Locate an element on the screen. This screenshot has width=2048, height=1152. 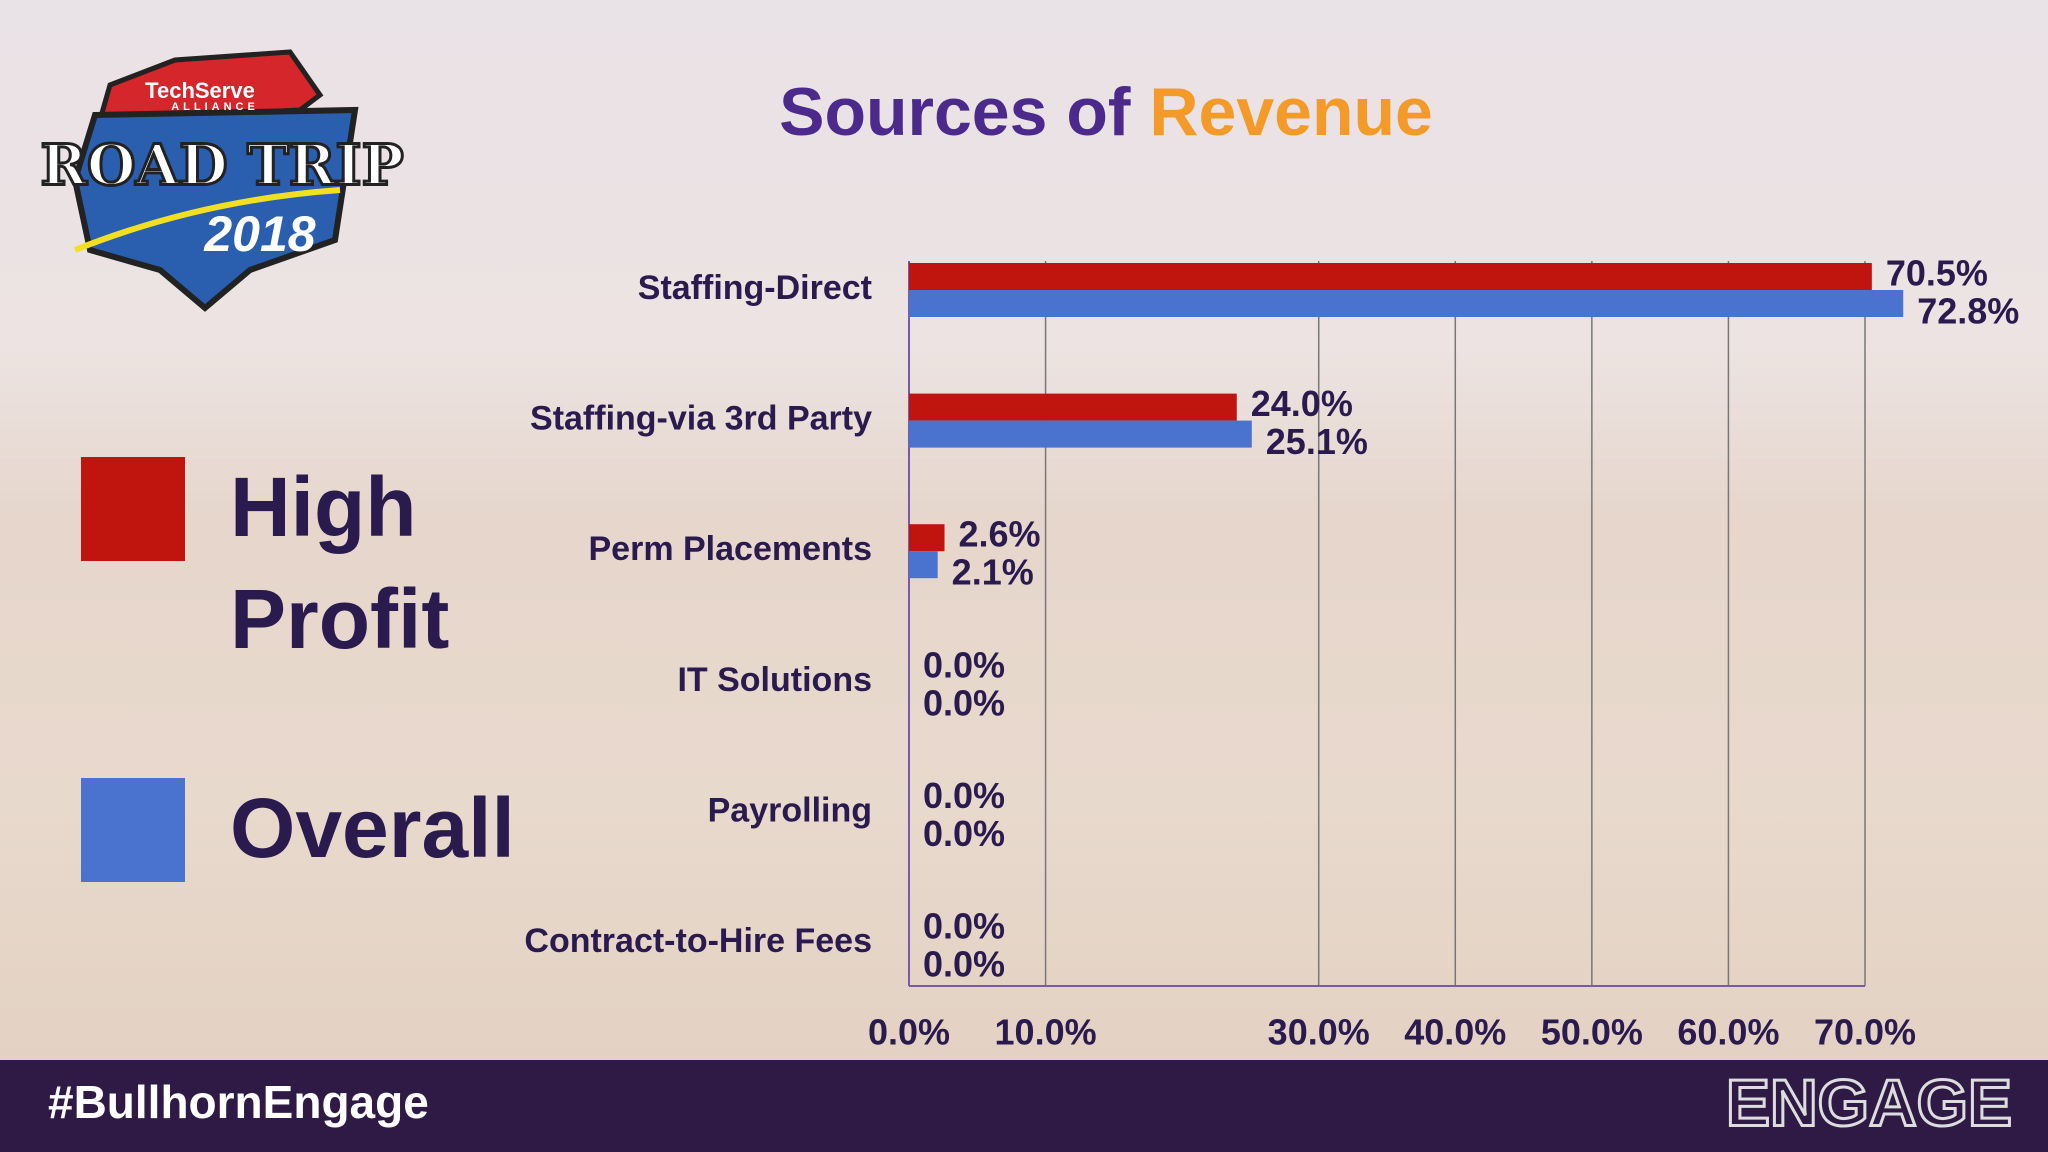
logo: TechServe ALLIANCE ROAD TRIP 2018 is located at coordinates (222, 180).